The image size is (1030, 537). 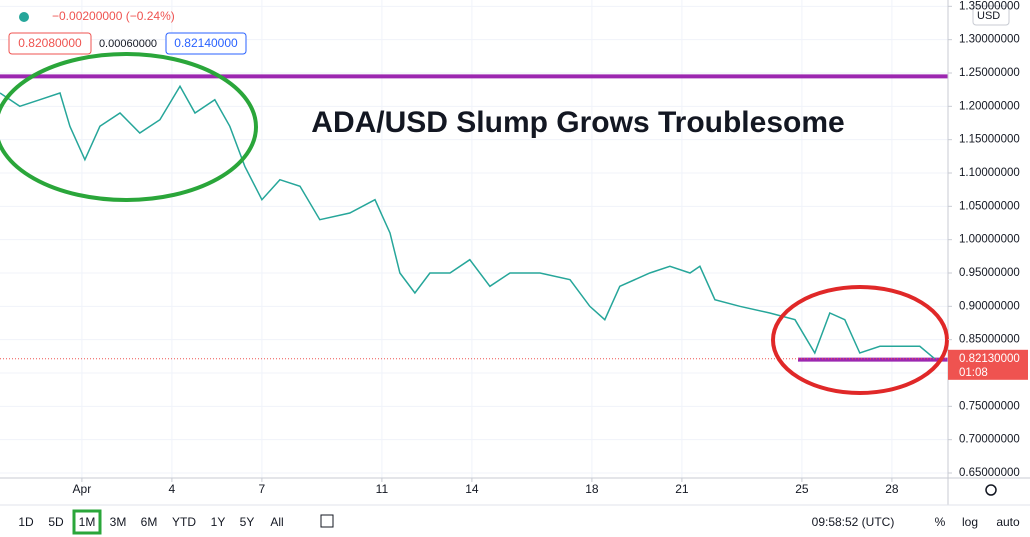 What do you see at coordinates (988, 16) in the screenshot?
I see `currency: USD` at bounding box center [988, 16].